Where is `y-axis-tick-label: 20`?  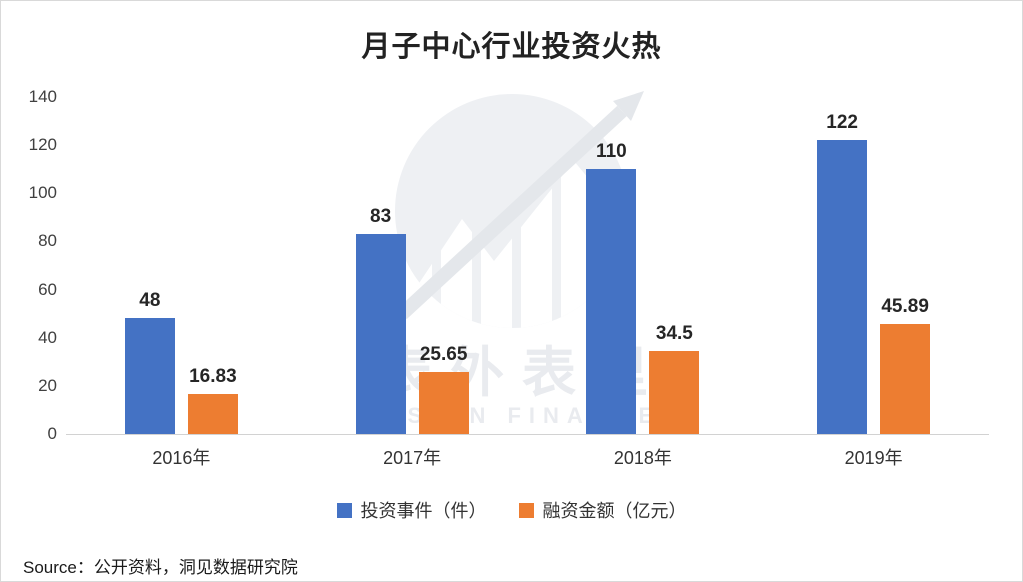
y-axis-tick-label: 20 is located at coordinates (47, 385).